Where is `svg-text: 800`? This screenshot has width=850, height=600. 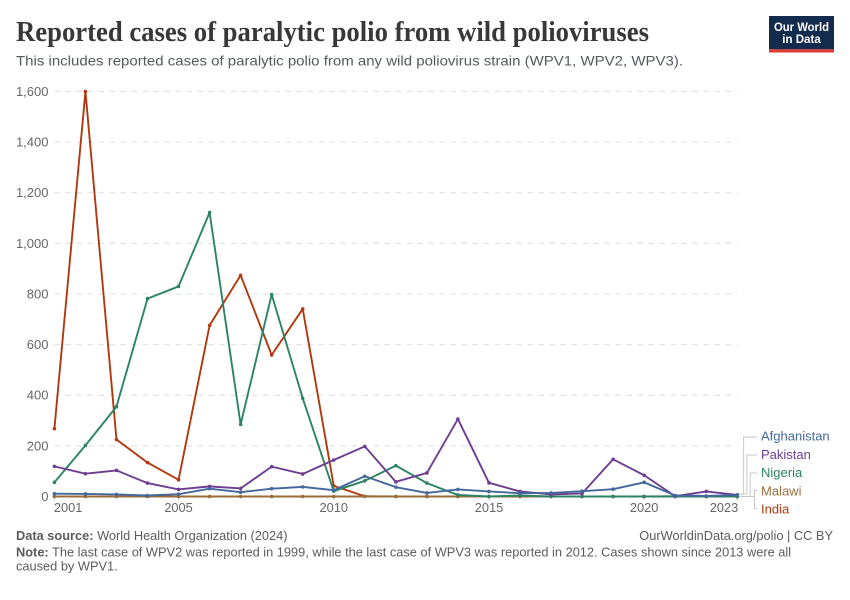 svg-text: 800 is located at coordinates (38, 293).